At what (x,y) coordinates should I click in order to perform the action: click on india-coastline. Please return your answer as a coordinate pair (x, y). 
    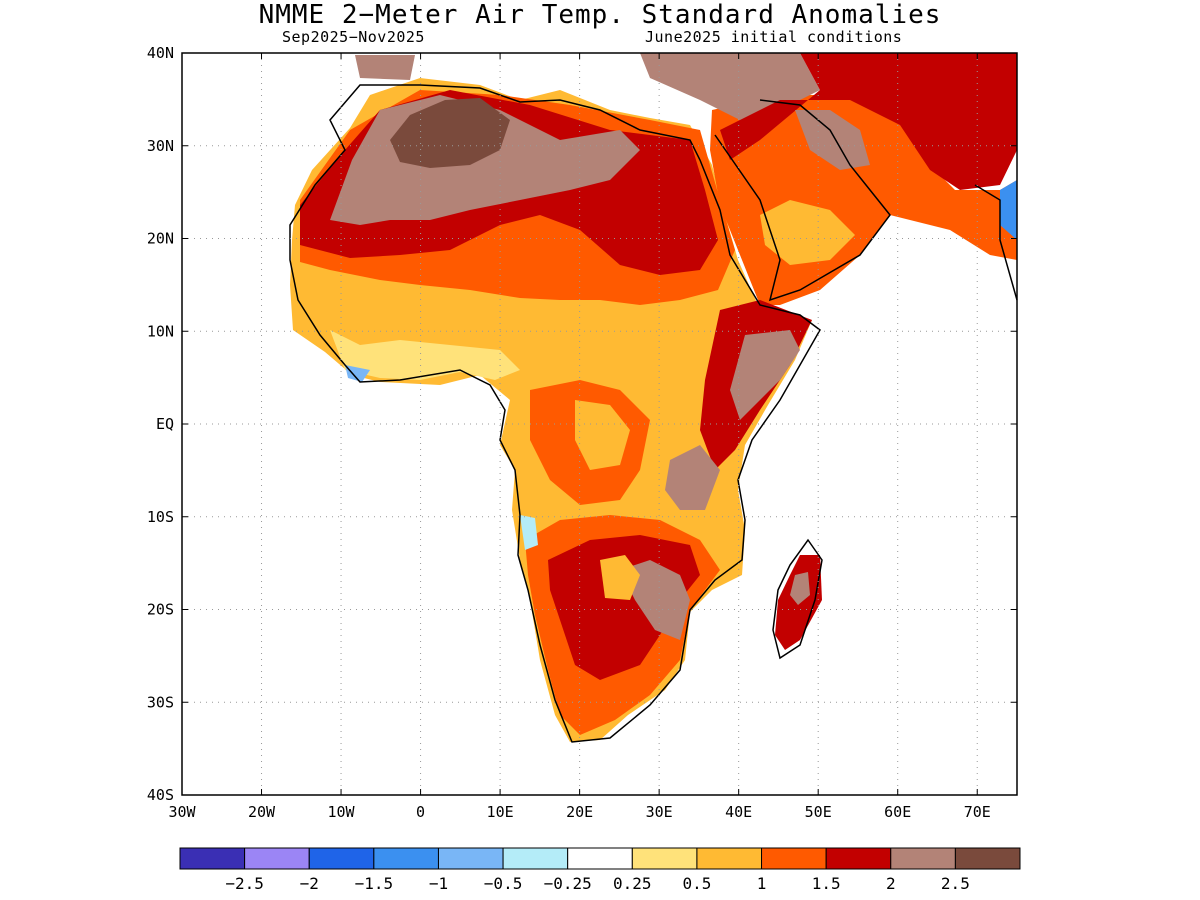
    Looking at the image, I should click on (996, 242).